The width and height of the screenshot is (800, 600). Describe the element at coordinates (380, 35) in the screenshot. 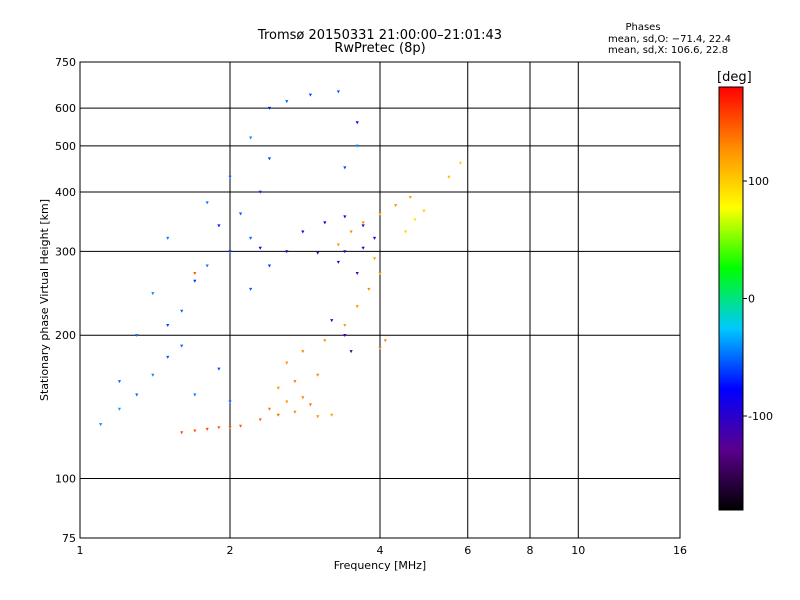

I see `chart-title: Tromsø 20150331 21:00:00–21:01:43` at that location.